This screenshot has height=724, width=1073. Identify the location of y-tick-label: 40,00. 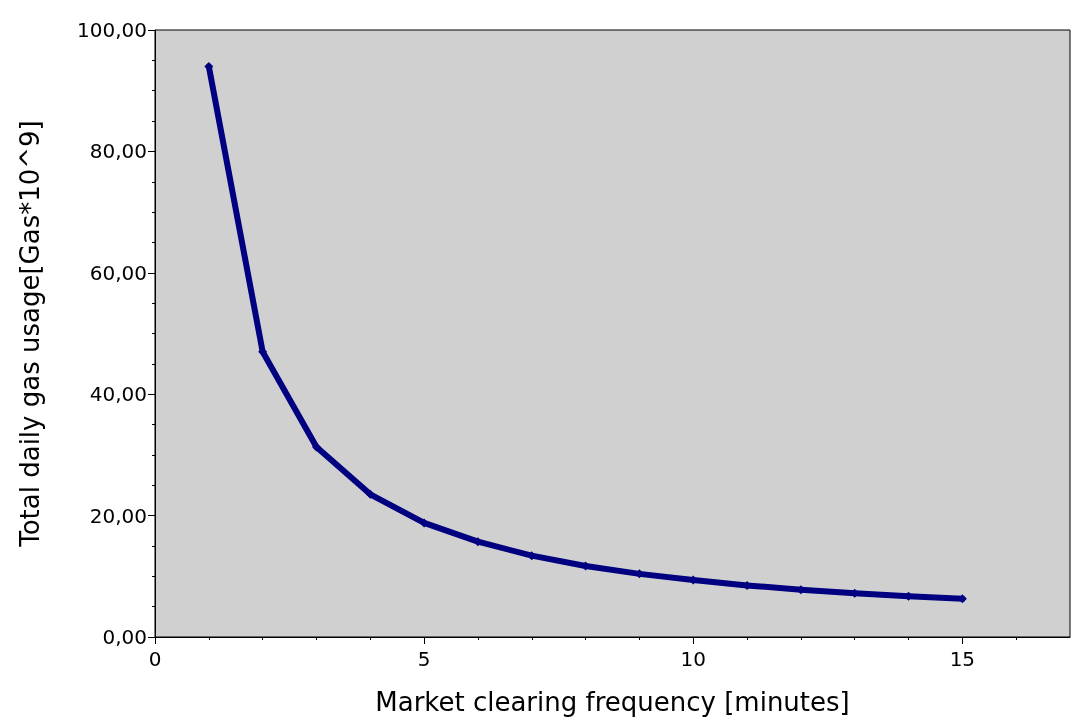
(118, 394).